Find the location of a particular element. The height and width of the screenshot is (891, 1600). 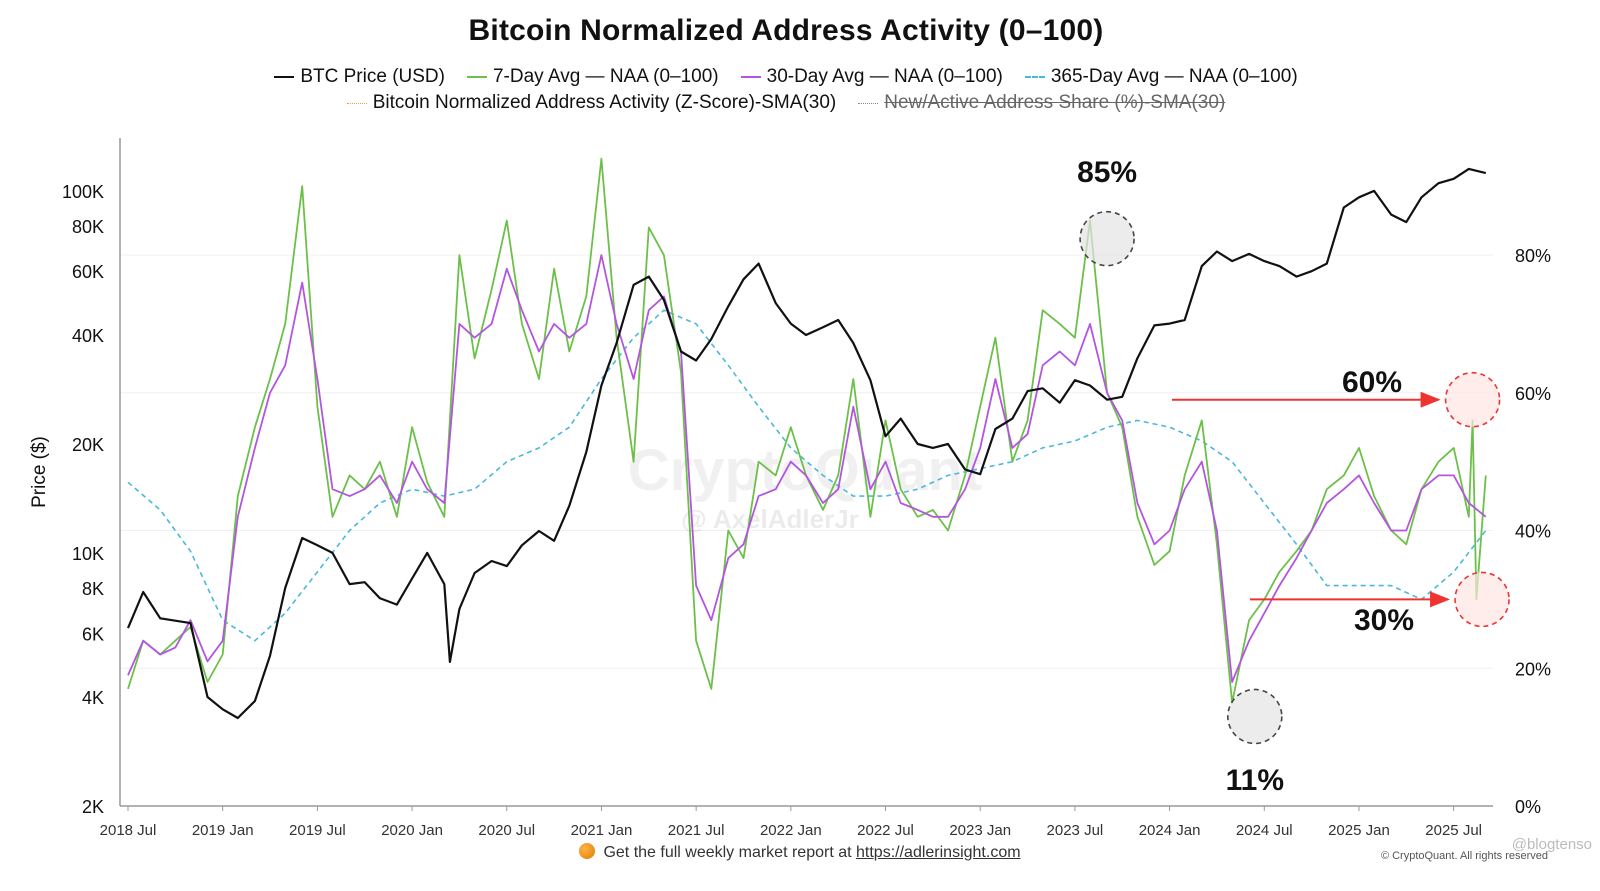

legend-label-btc-price: BTC Price (USD) is located at coordinates (372, 76).